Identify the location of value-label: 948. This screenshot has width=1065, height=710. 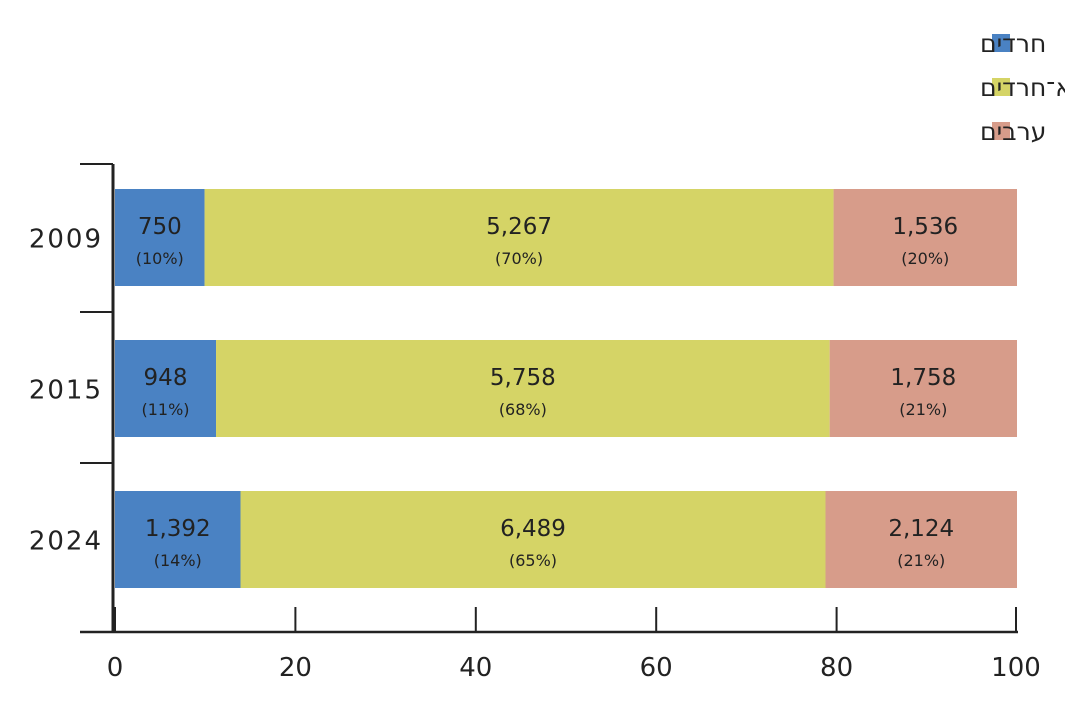
(166, 378).